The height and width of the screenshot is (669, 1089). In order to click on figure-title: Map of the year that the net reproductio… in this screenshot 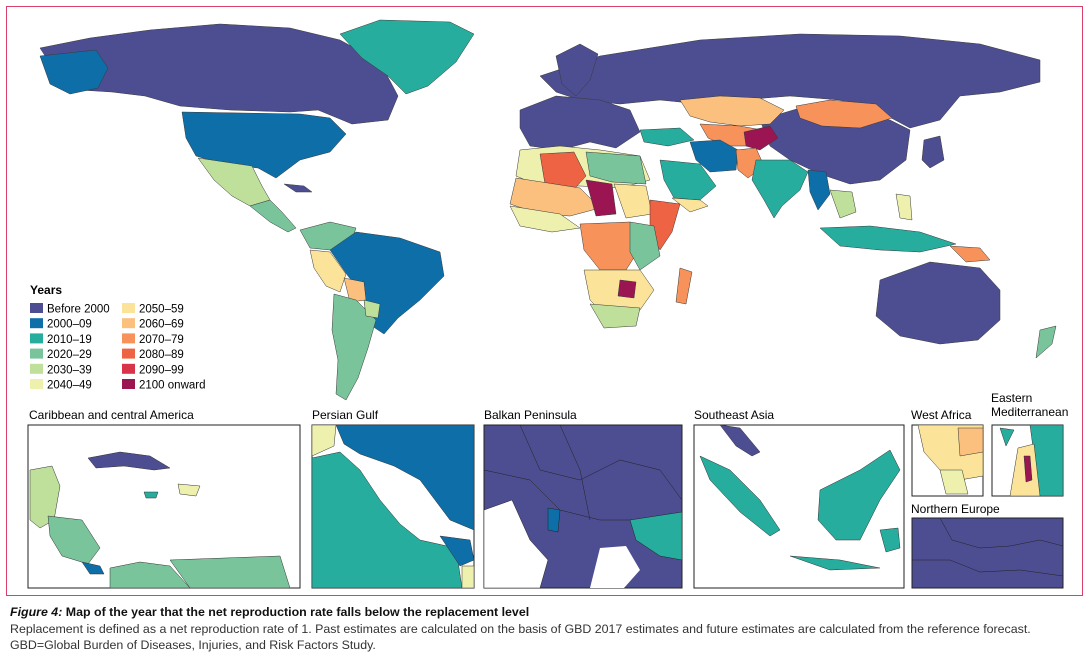, I will do `click(297, 612)`.